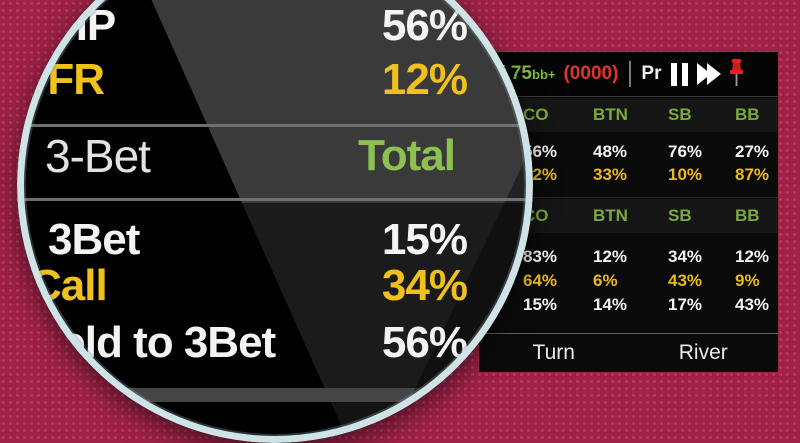 The image size is (800, 443). Describe the element at coordinates (67, 25) in the screenshot. I see `stat-label-vpip: VPIP` at that location.